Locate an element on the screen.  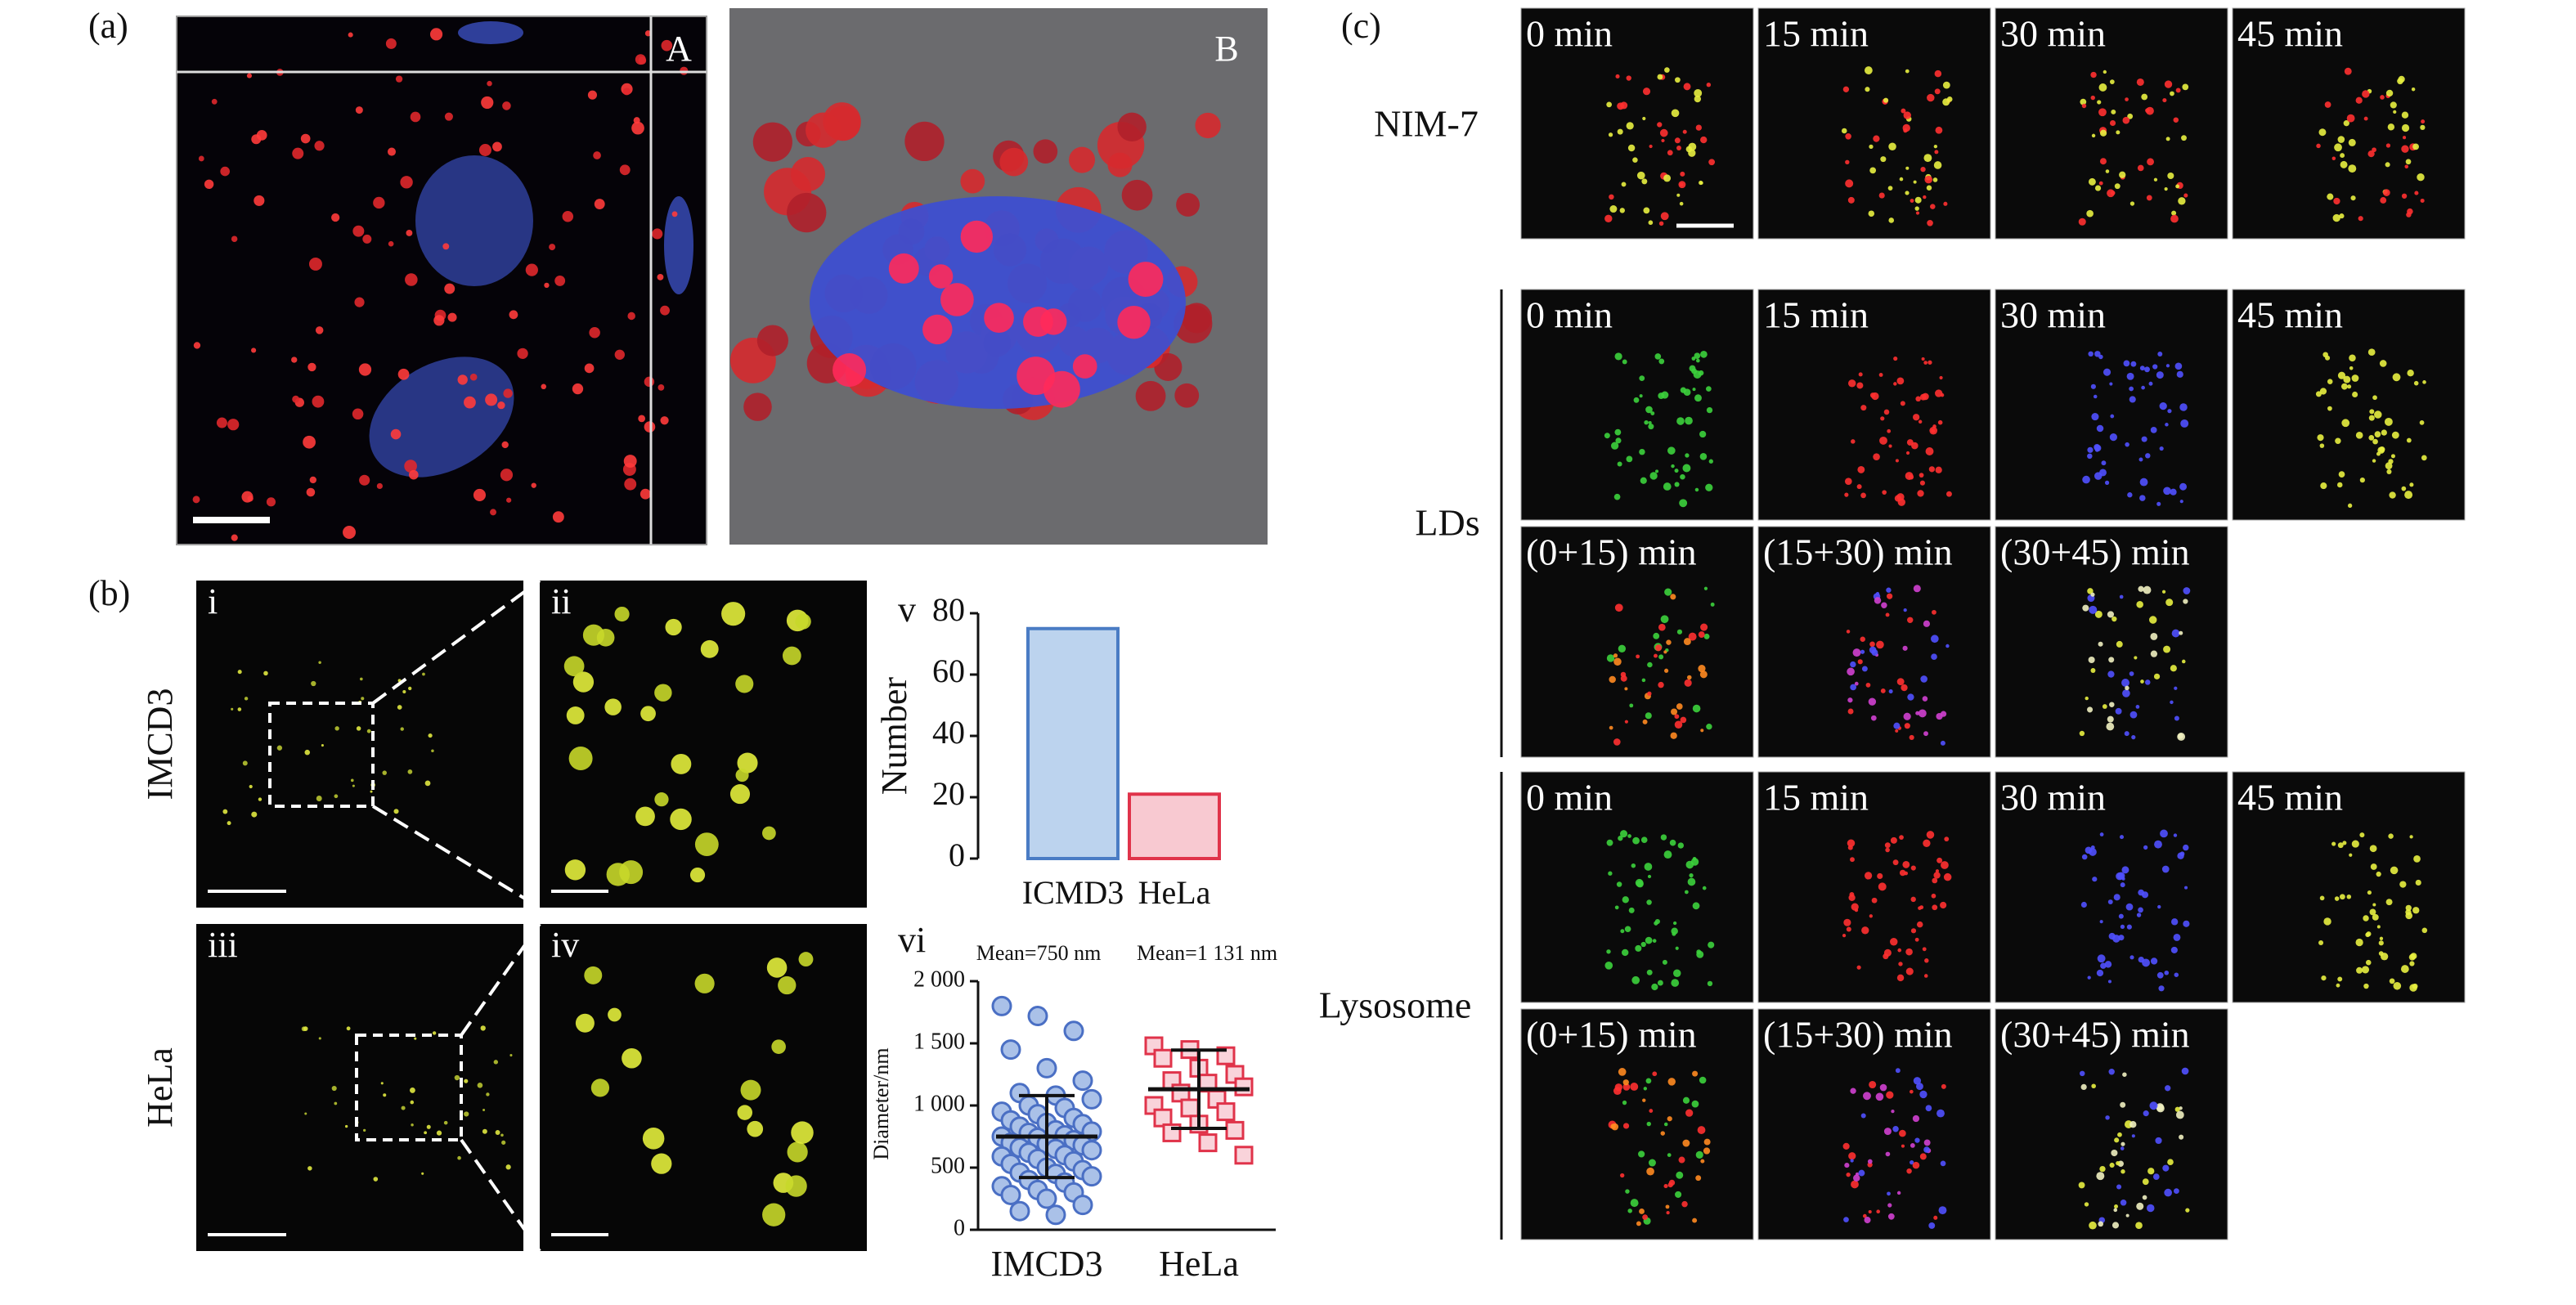
time-label: 30 min is located at coordinates (2053, 34).